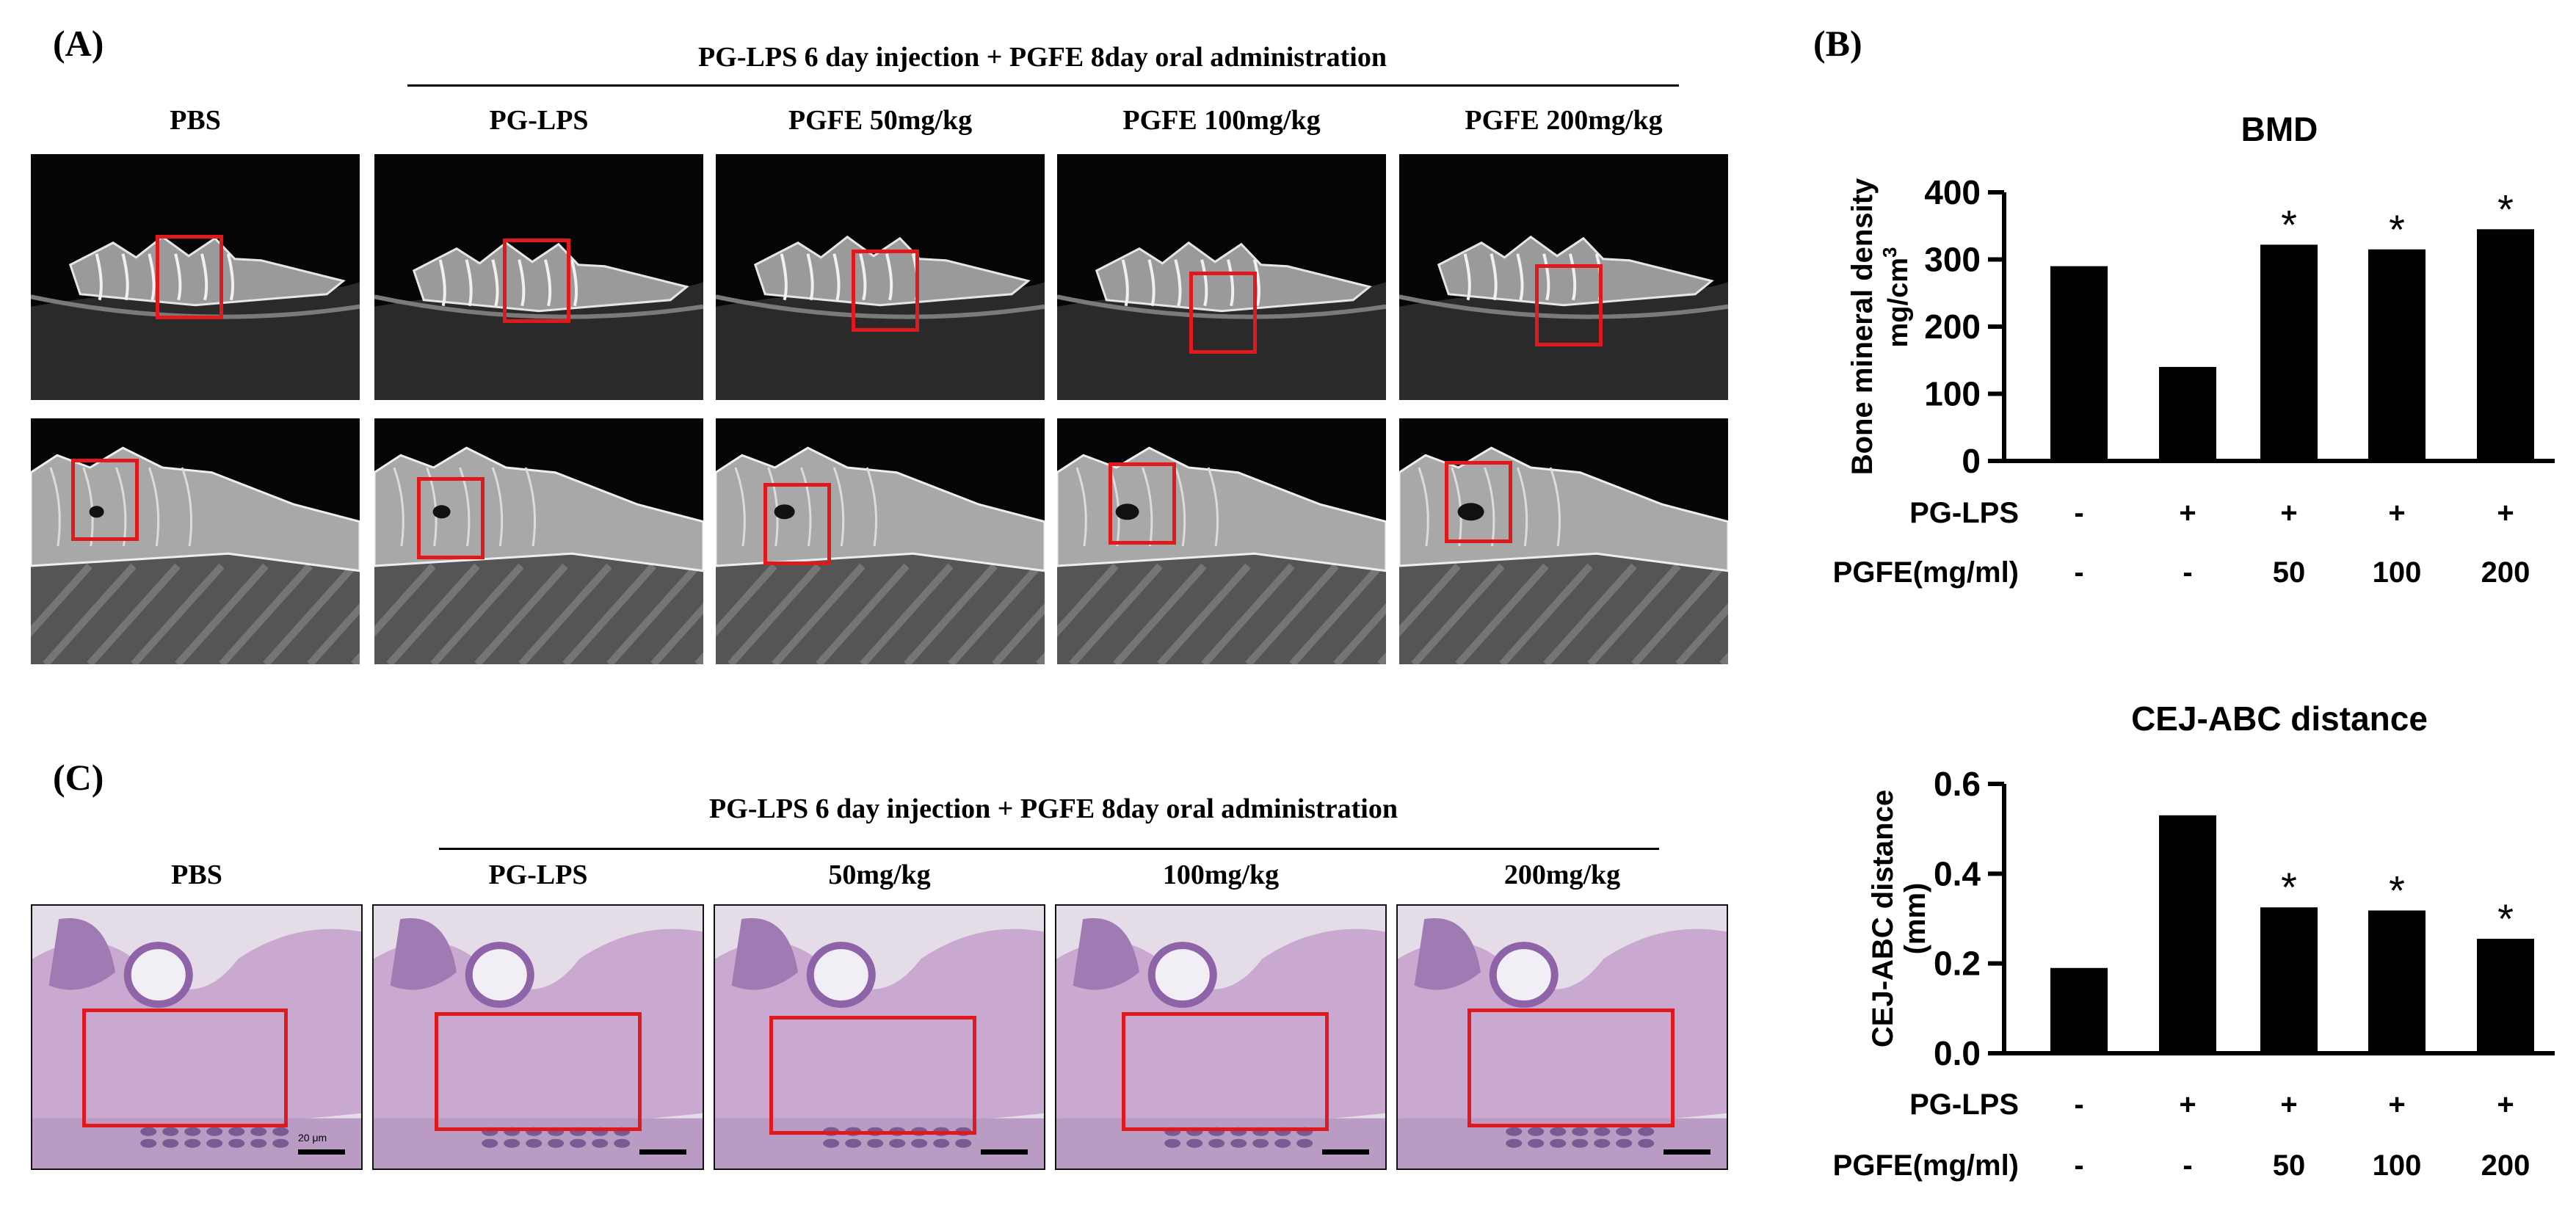 The width and height of the screenshot is (2576, 1214). Describe the element at coordinates (197, 874) in the screenshot. I see `panel-c-column-label: PBS` at that location.